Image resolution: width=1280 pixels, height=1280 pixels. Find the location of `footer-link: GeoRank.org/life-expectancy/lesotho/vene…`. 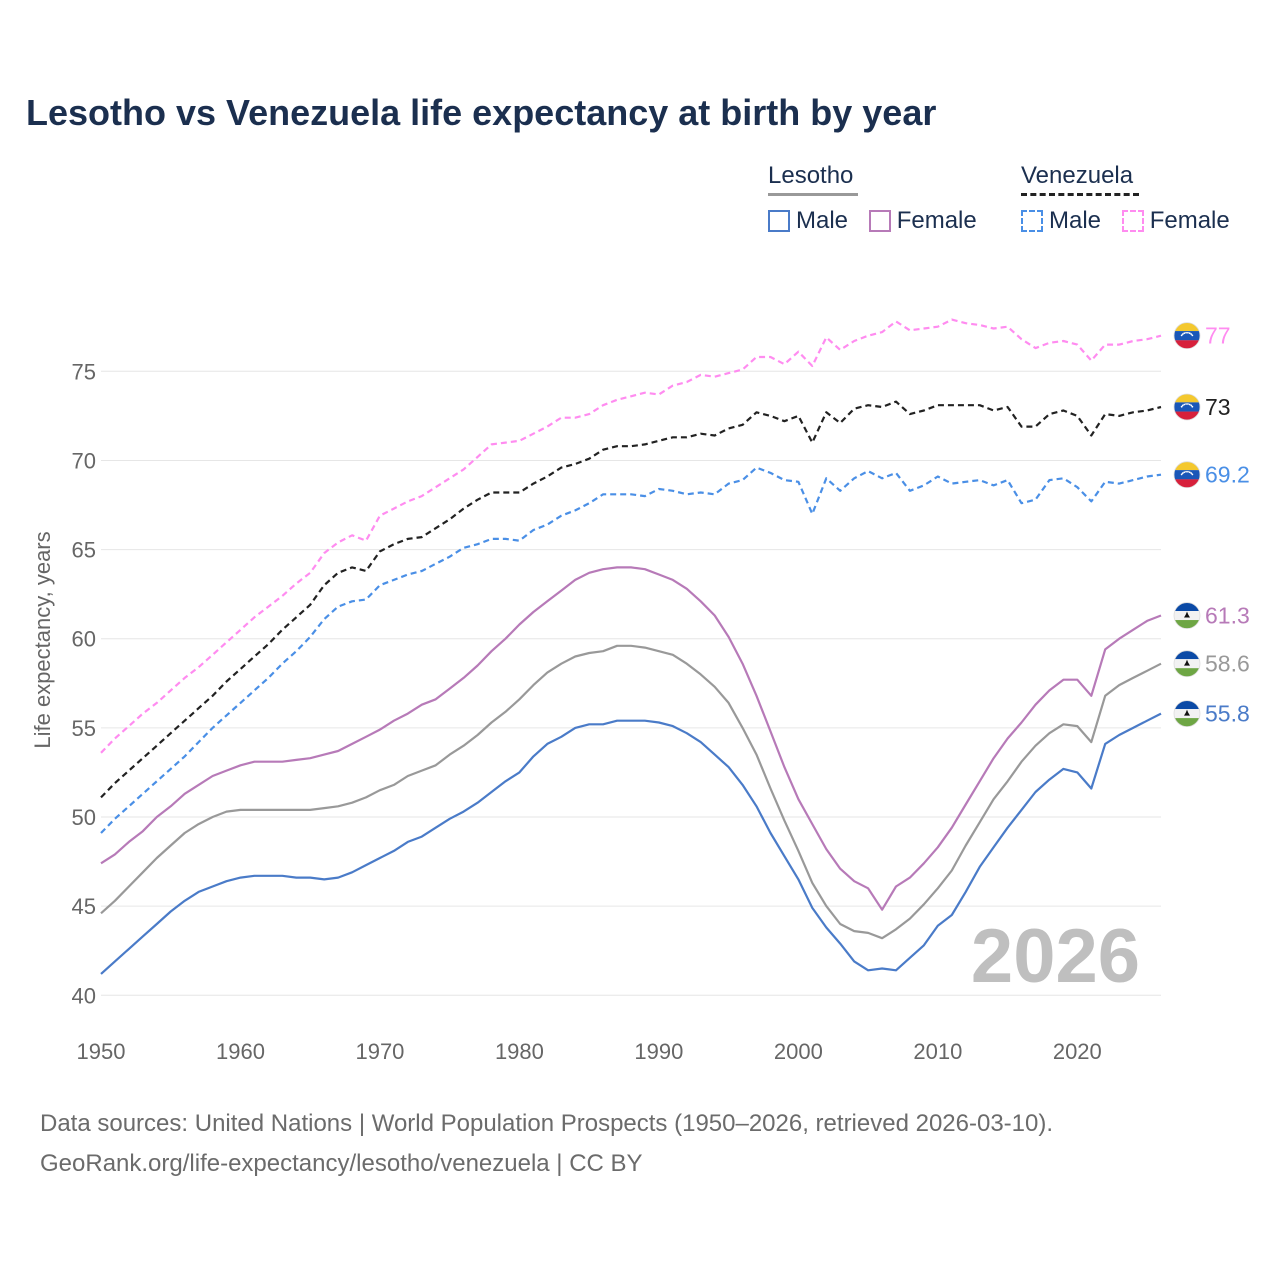

footer-link: GeoRank.org/life-expectancy/lesotho/vene… is located at coordinates (341, 1163).